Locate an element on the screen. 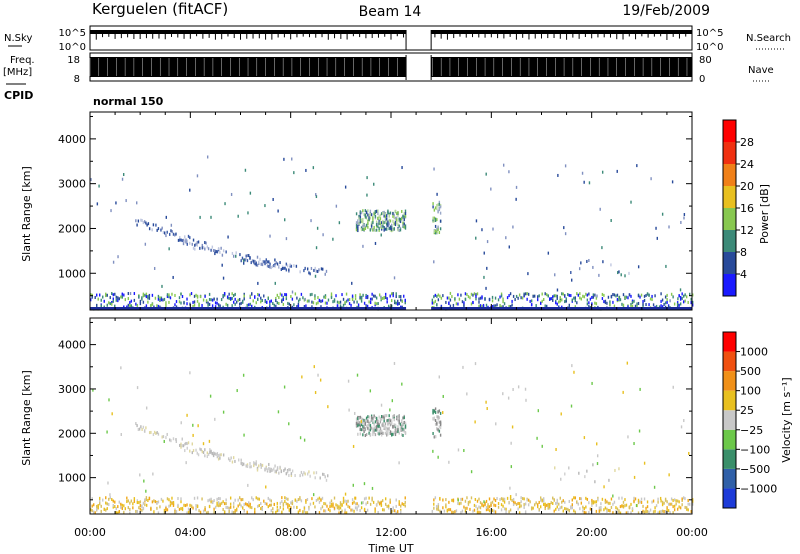 The height and width of the screenshot is (554, 800). near-range-baseline is located at coordinates (561, 308).